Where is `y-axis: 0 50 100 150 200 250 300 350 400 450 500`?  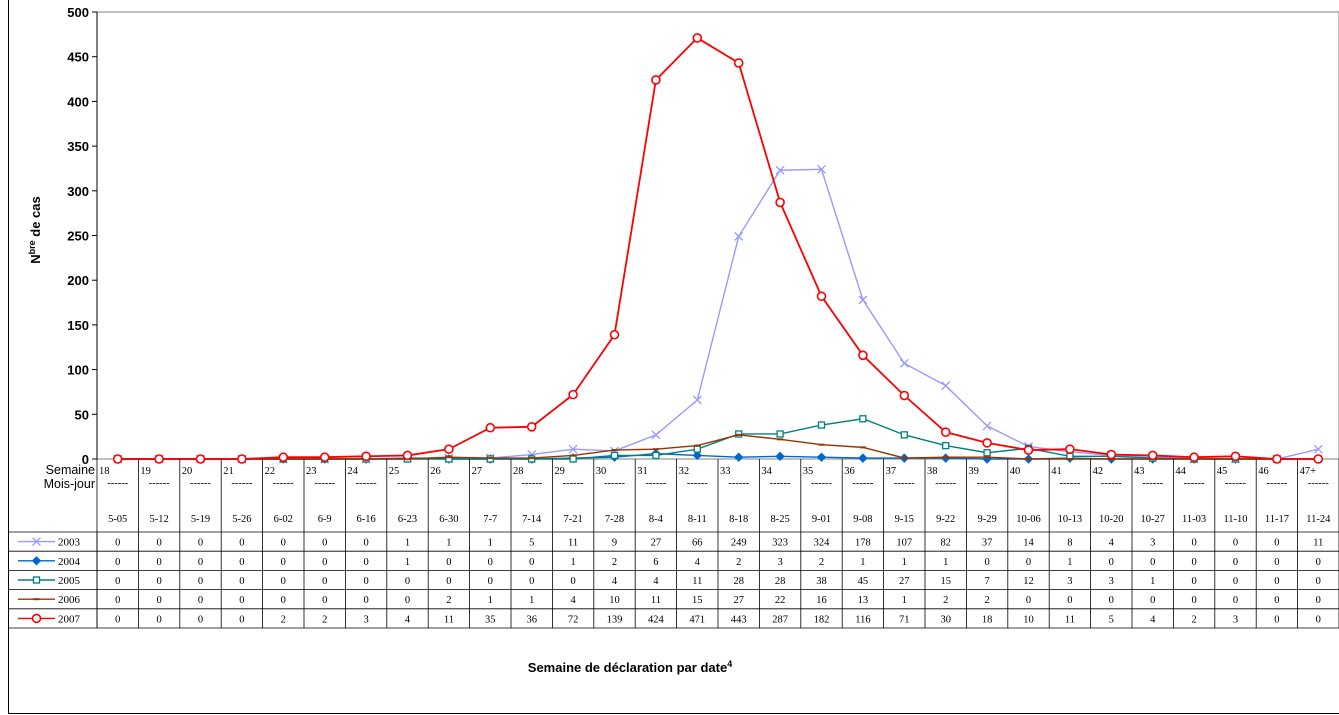 y-axis: 0 50 100 150 200 250 300 350 400 450 500 is located at coordinates (82, 236).